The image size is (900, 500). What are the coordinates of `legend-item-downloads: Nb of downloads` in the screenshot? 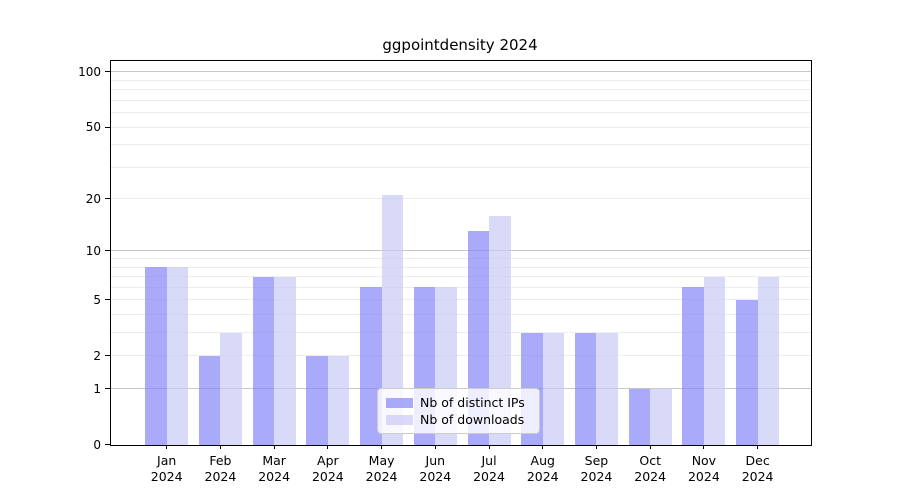 It's located at (458, 420).